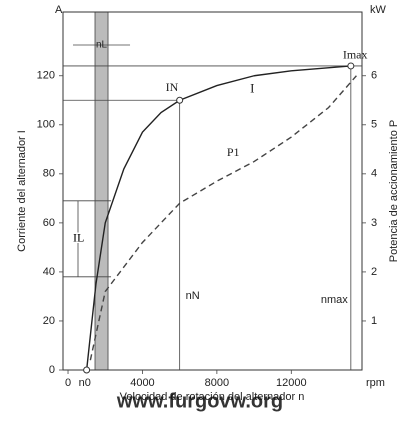  I want to click on y-tick-label: 80, so click(49, 174).